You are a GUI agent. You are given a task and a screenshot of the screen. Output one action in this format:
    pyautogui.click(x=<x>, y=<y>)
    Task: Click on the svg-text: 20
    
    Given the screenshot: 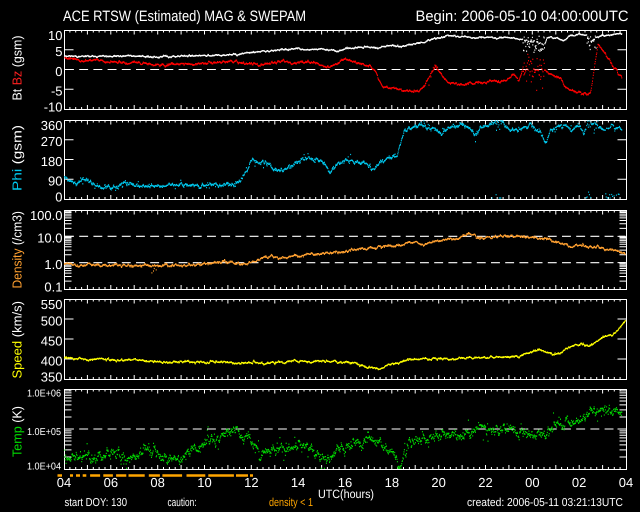 What is the action you would take?
    pyautogui.click(x=438, y=482)
    